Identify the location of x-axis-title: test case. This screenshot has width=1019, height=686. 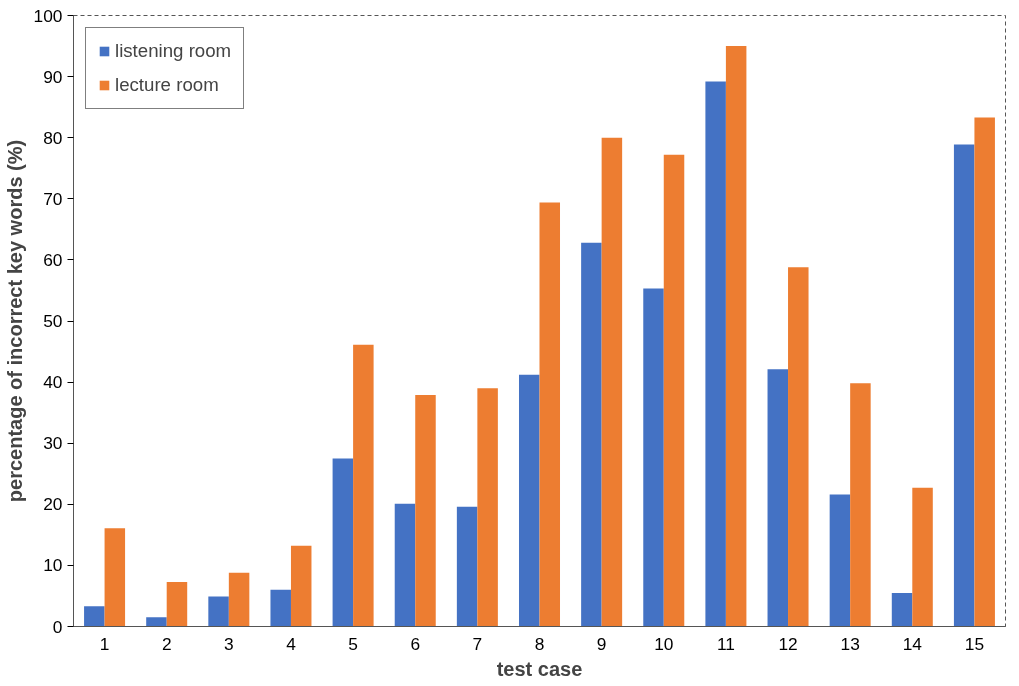
(539, 668).